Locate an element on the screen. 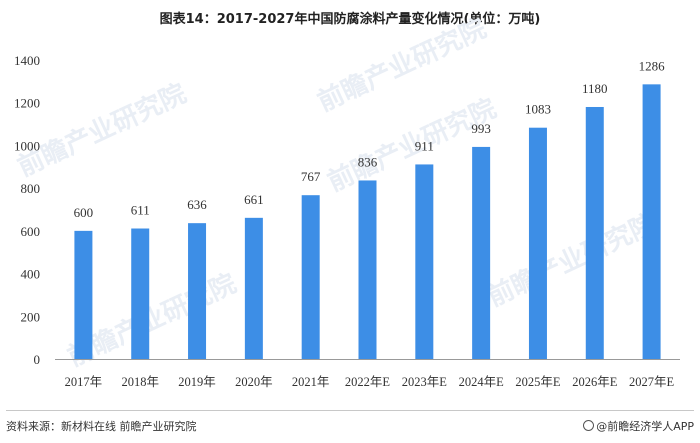  y-tick-label: 800 is located at coordinates (31, 188).